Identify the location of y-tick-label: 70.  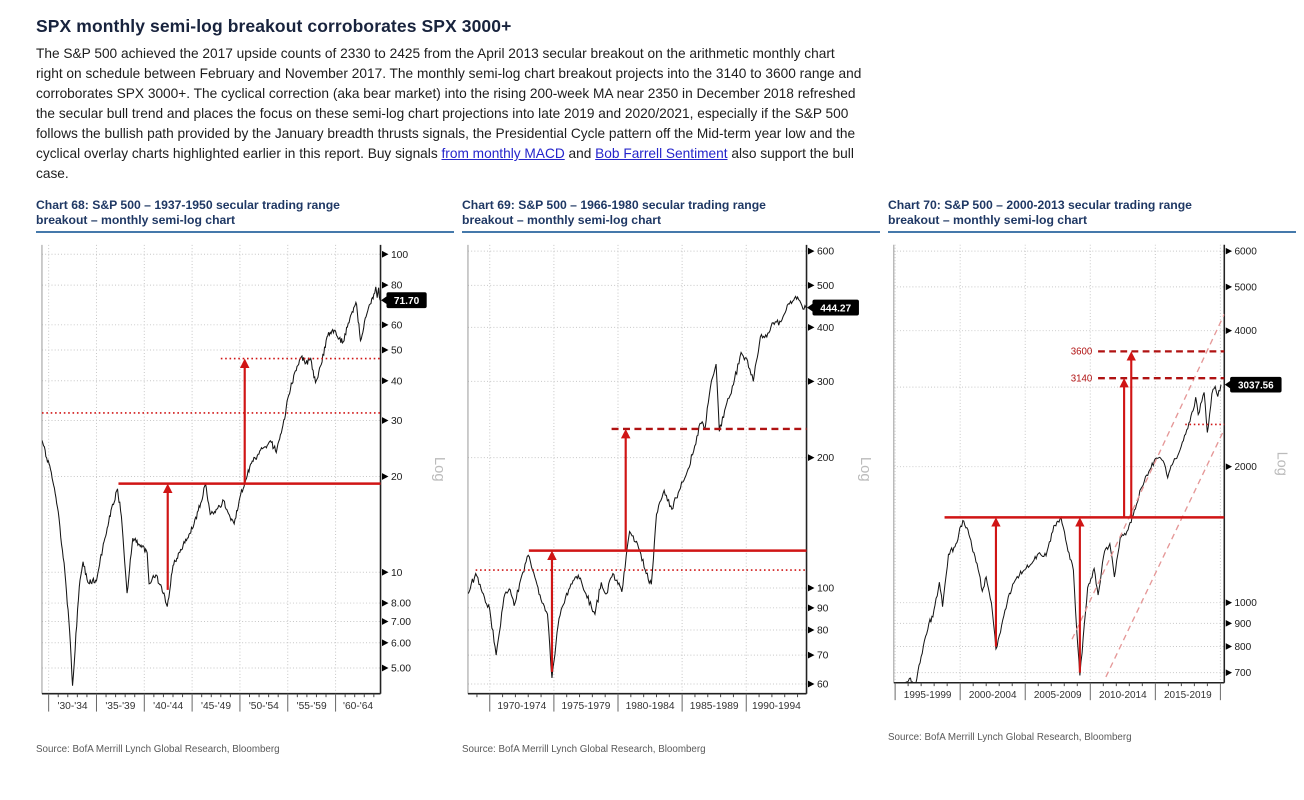
(823, 656).